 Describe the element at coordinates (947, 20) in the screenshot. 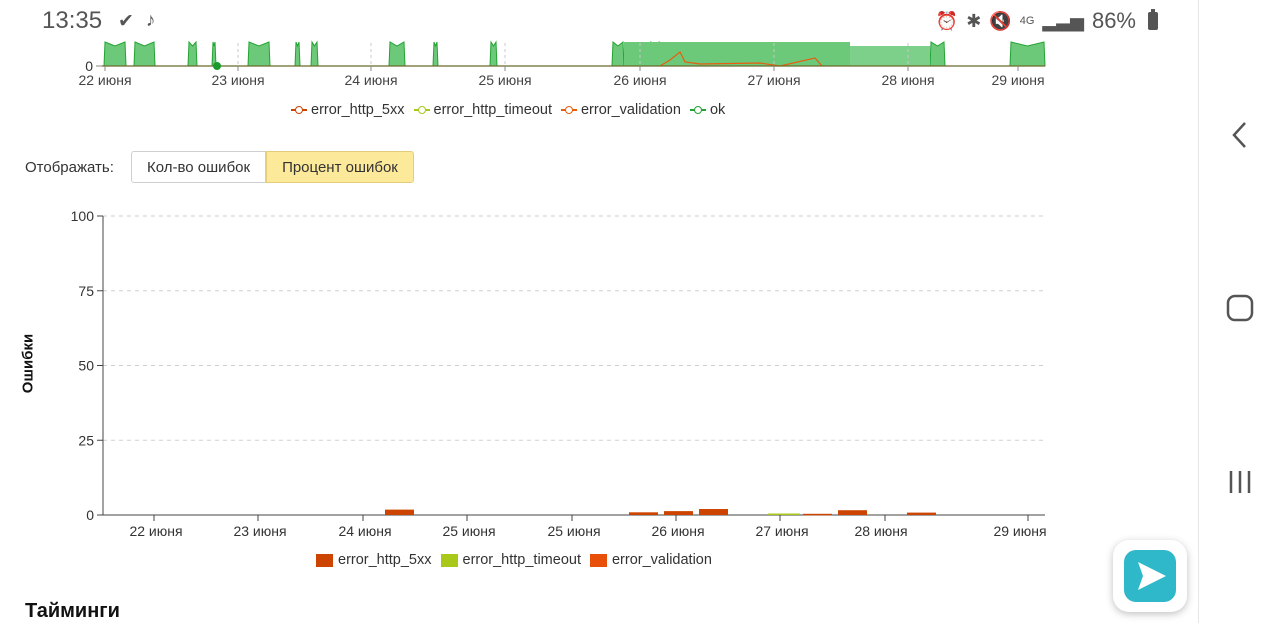

I see `alarm-icon: ⏰` at that location.